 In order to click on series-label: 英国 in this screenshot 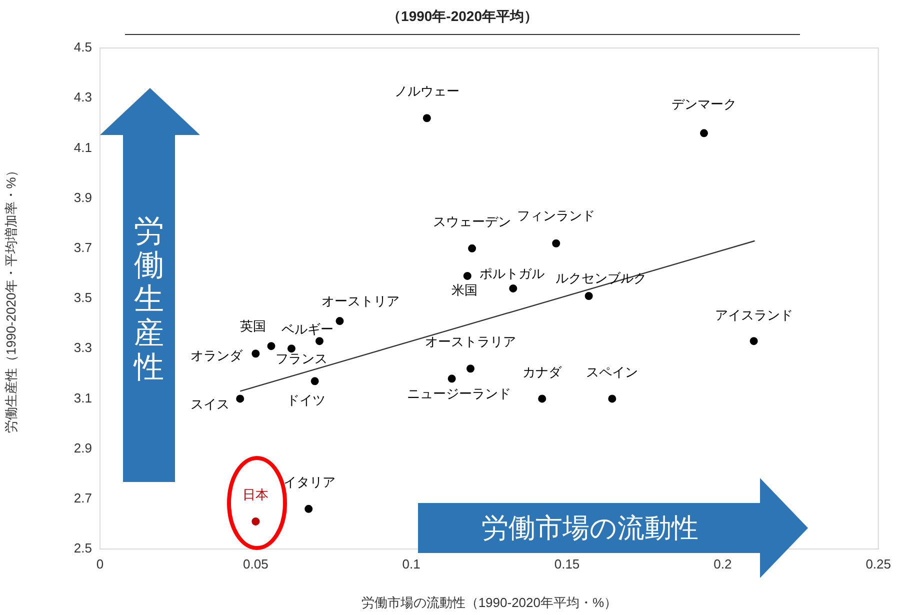, I will do `click(253, 326)`.